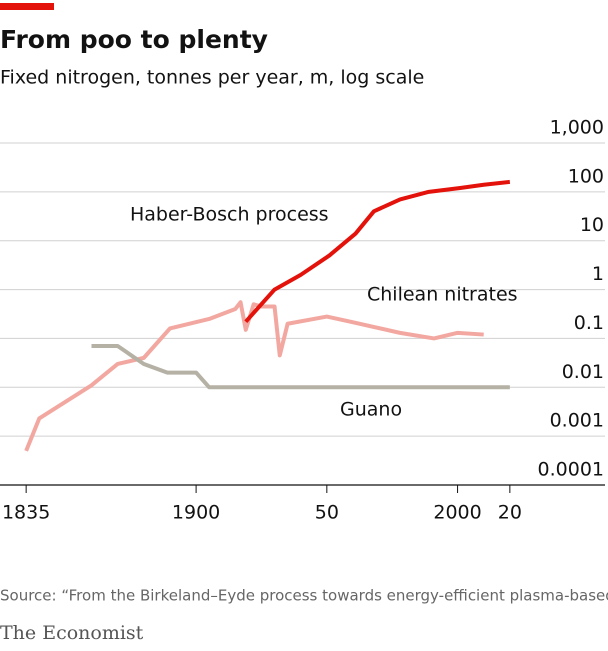 The image size is (608, 651). I want to click on chart-title: From poo to plenty, so click(134, 39).